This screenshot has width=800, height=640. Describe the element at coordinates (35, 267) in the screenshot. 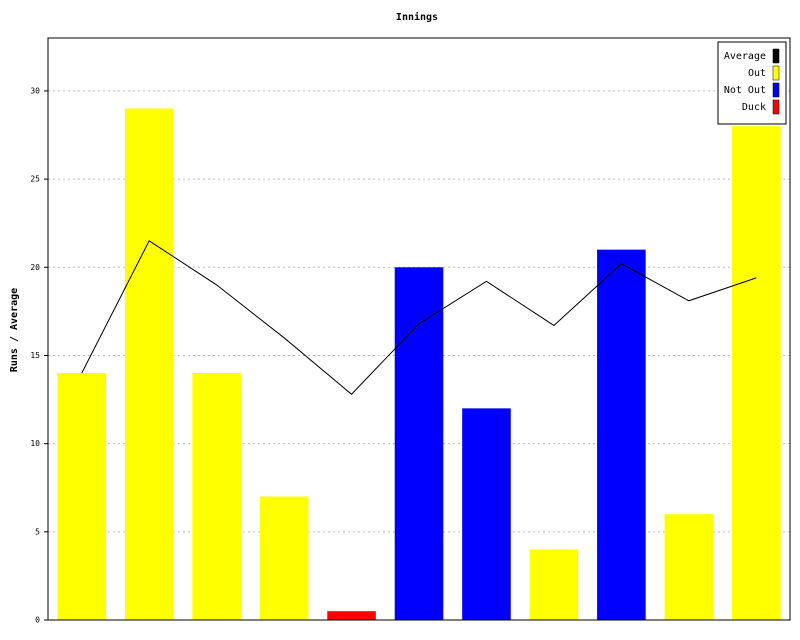

I see `y-tick-label: 20` at that location.